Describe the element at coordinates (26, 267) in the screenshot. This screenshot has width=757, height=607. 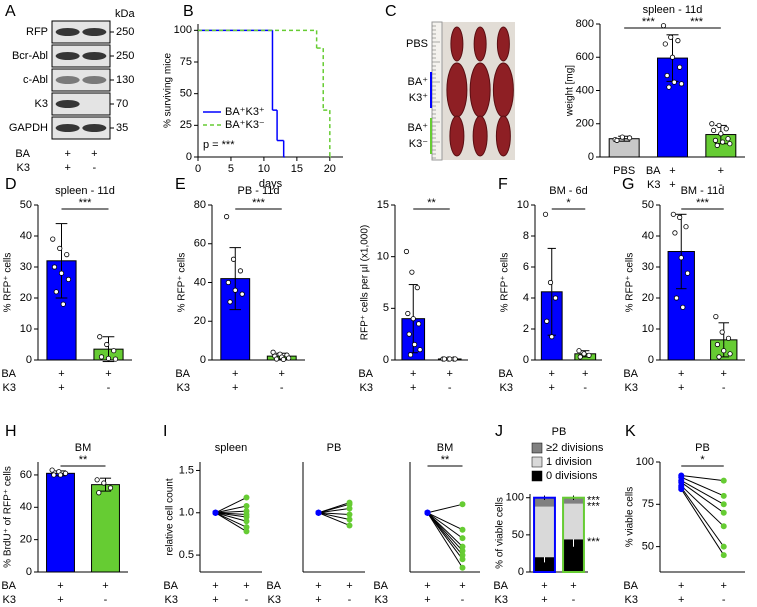
I see `y-tick-label: 30` at that location.